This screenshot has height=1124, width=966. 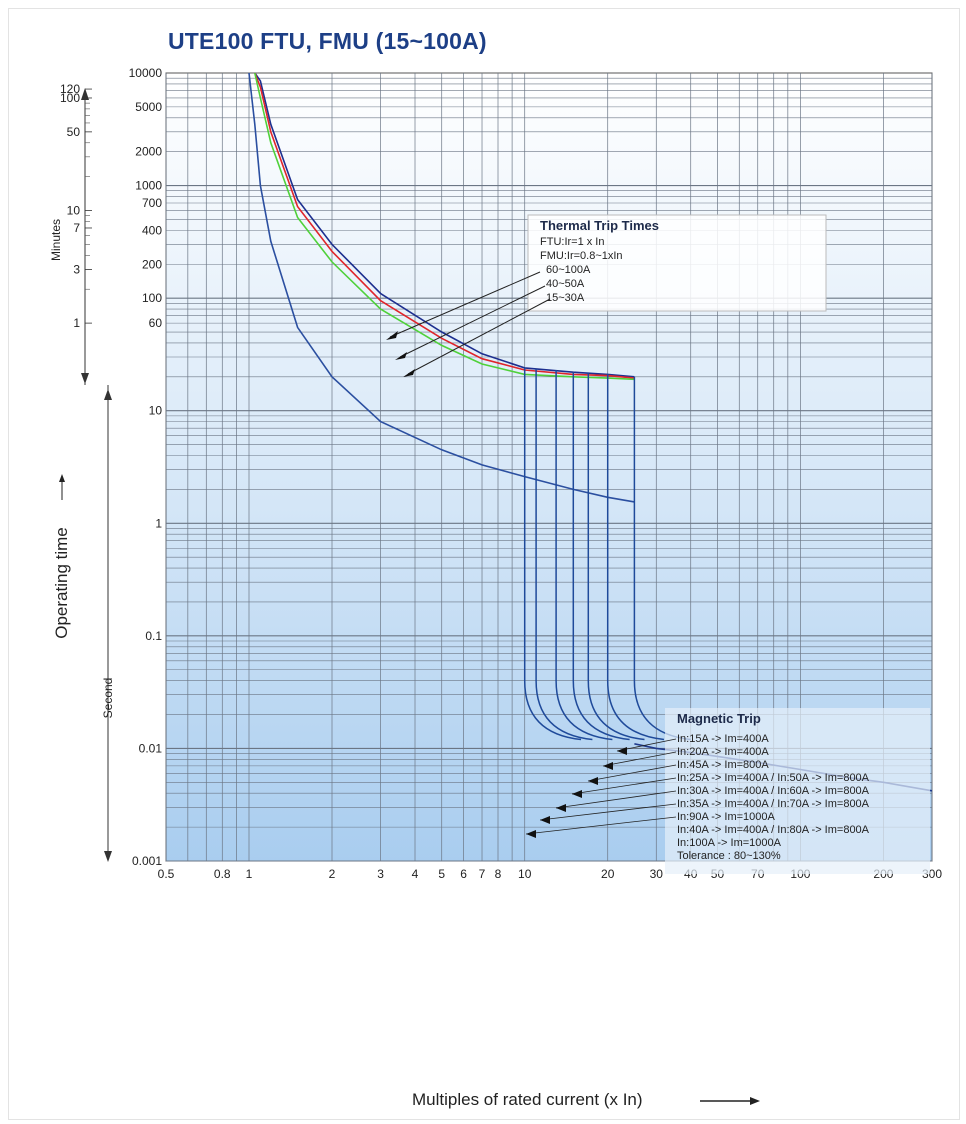 I want to click on thermal-legend-entry: 60~100A, so click(x=568, y=270).